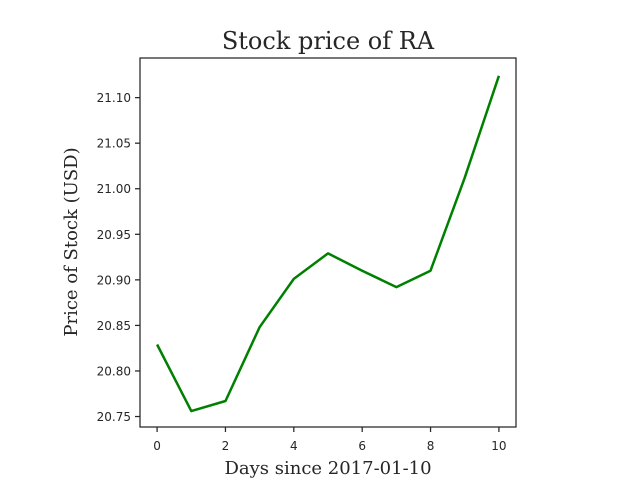  What do you see at coordinates (114, 371) in the screenshot?
I see `y-tick-label-20.80: 20.80` at bounding box center [114, 371].